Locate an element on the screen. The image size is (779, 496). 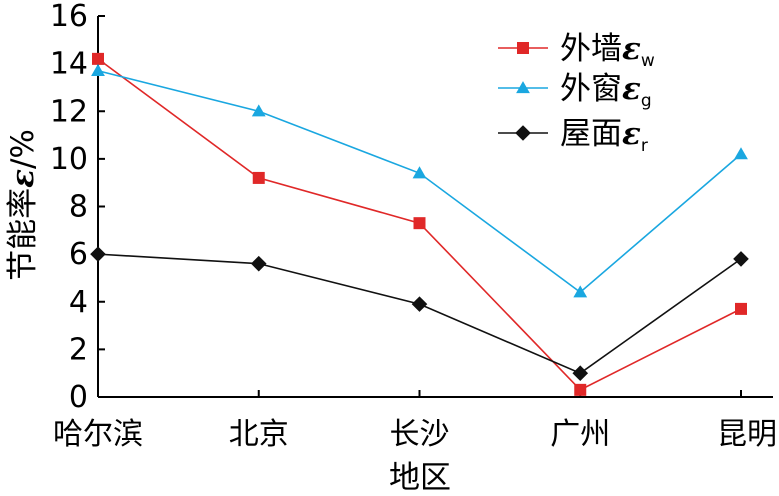
legend-label-name: 外墙 is located at coordinates (591, 49).